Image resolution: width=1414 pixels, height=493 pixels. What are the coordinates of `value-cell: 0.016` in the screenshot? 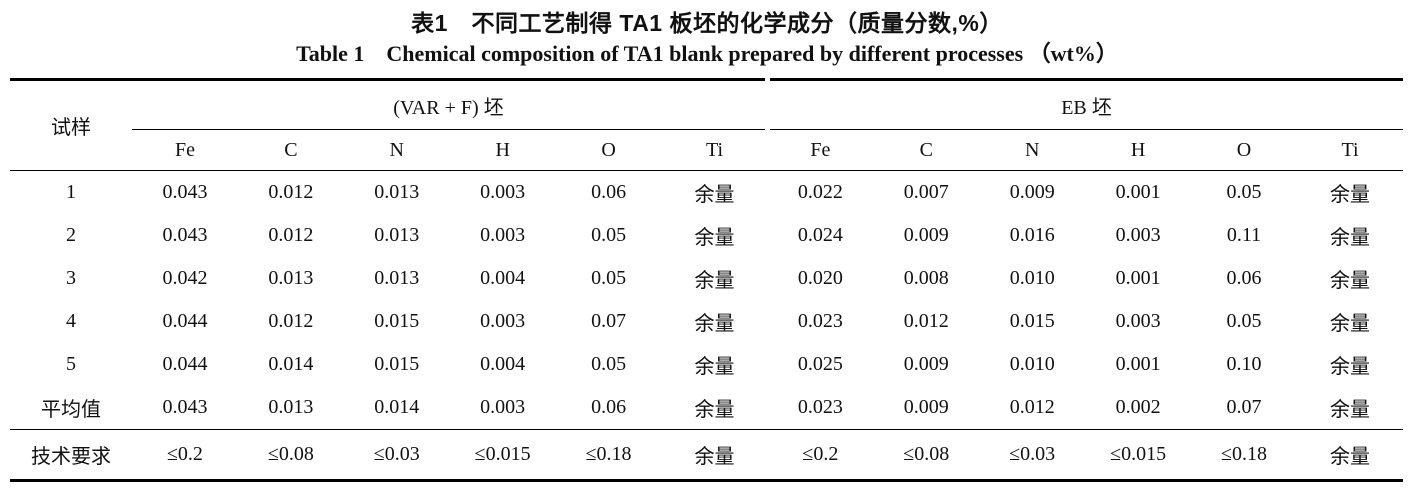 It's located at (1032, 235).